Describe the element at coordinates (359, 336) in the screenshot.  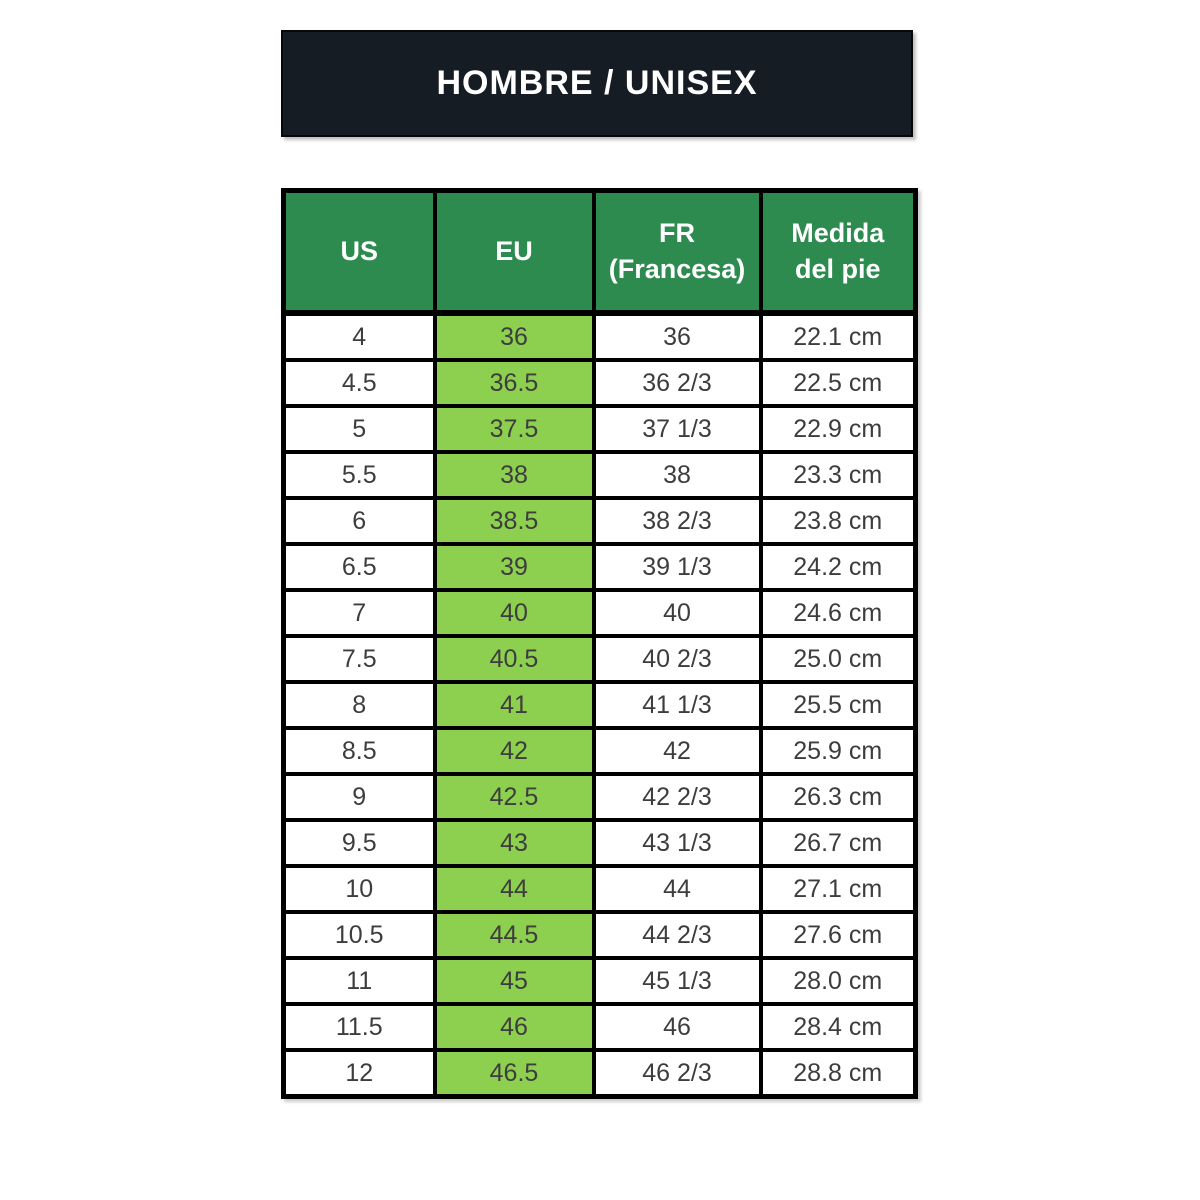
I see `cell-us-size: 4` at that location.